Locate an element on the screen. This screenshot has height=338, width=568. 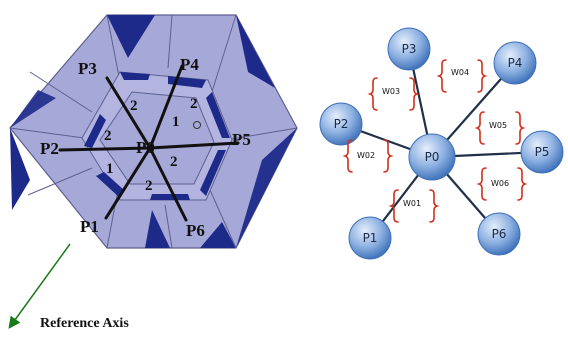
mesh-label-p5: P5 is located at coordinates (241, 139).